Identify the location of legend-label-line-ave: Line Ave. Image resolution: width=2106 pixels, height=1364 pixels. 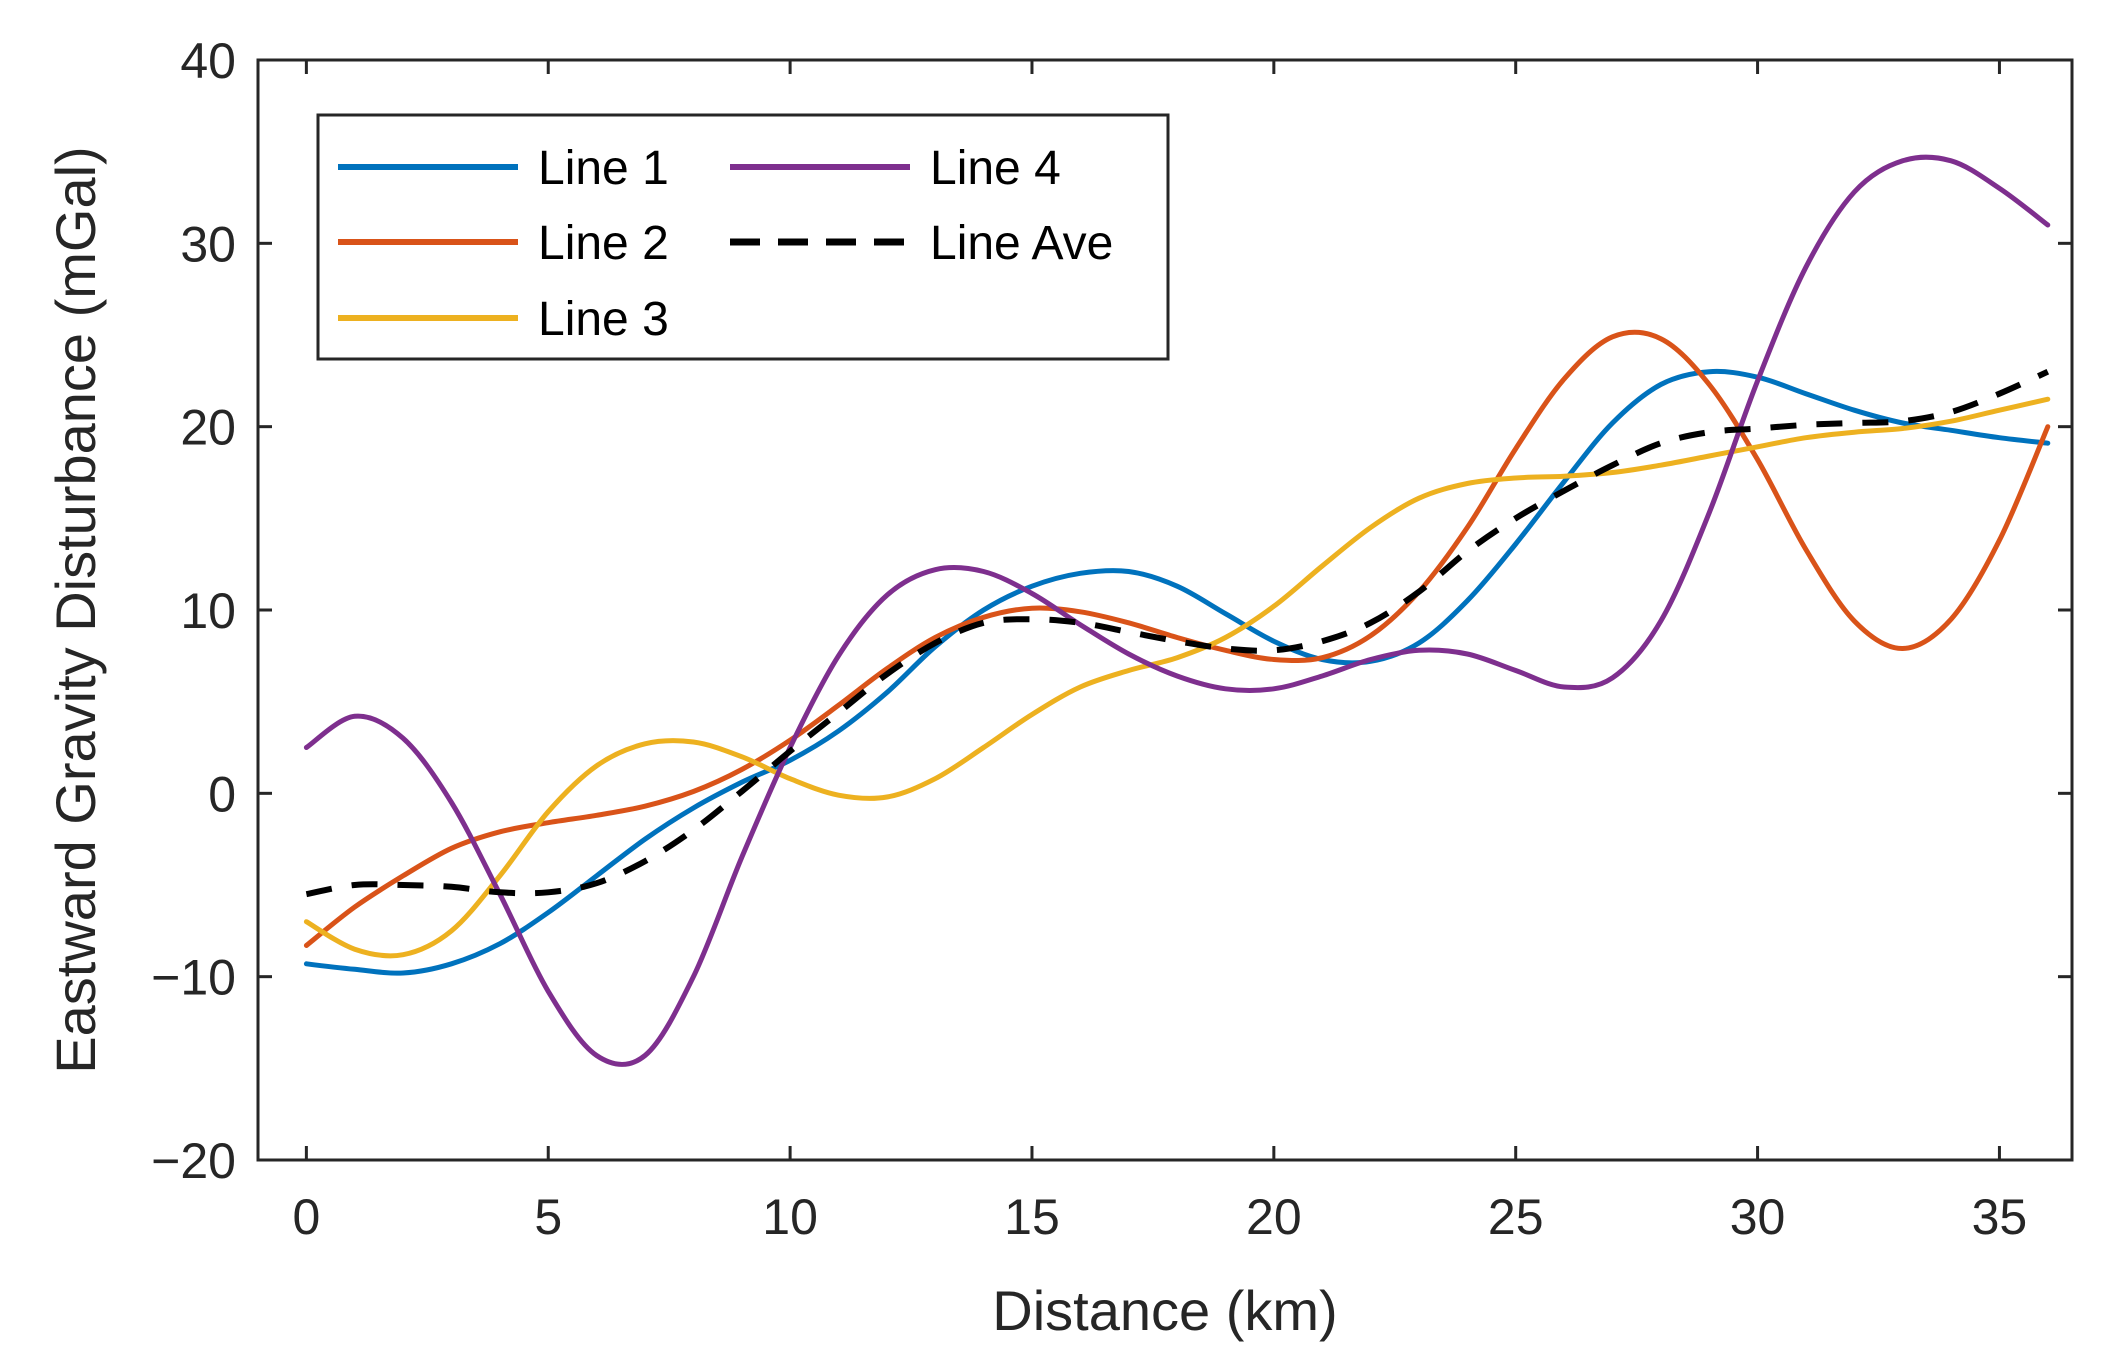
(1021, 243).